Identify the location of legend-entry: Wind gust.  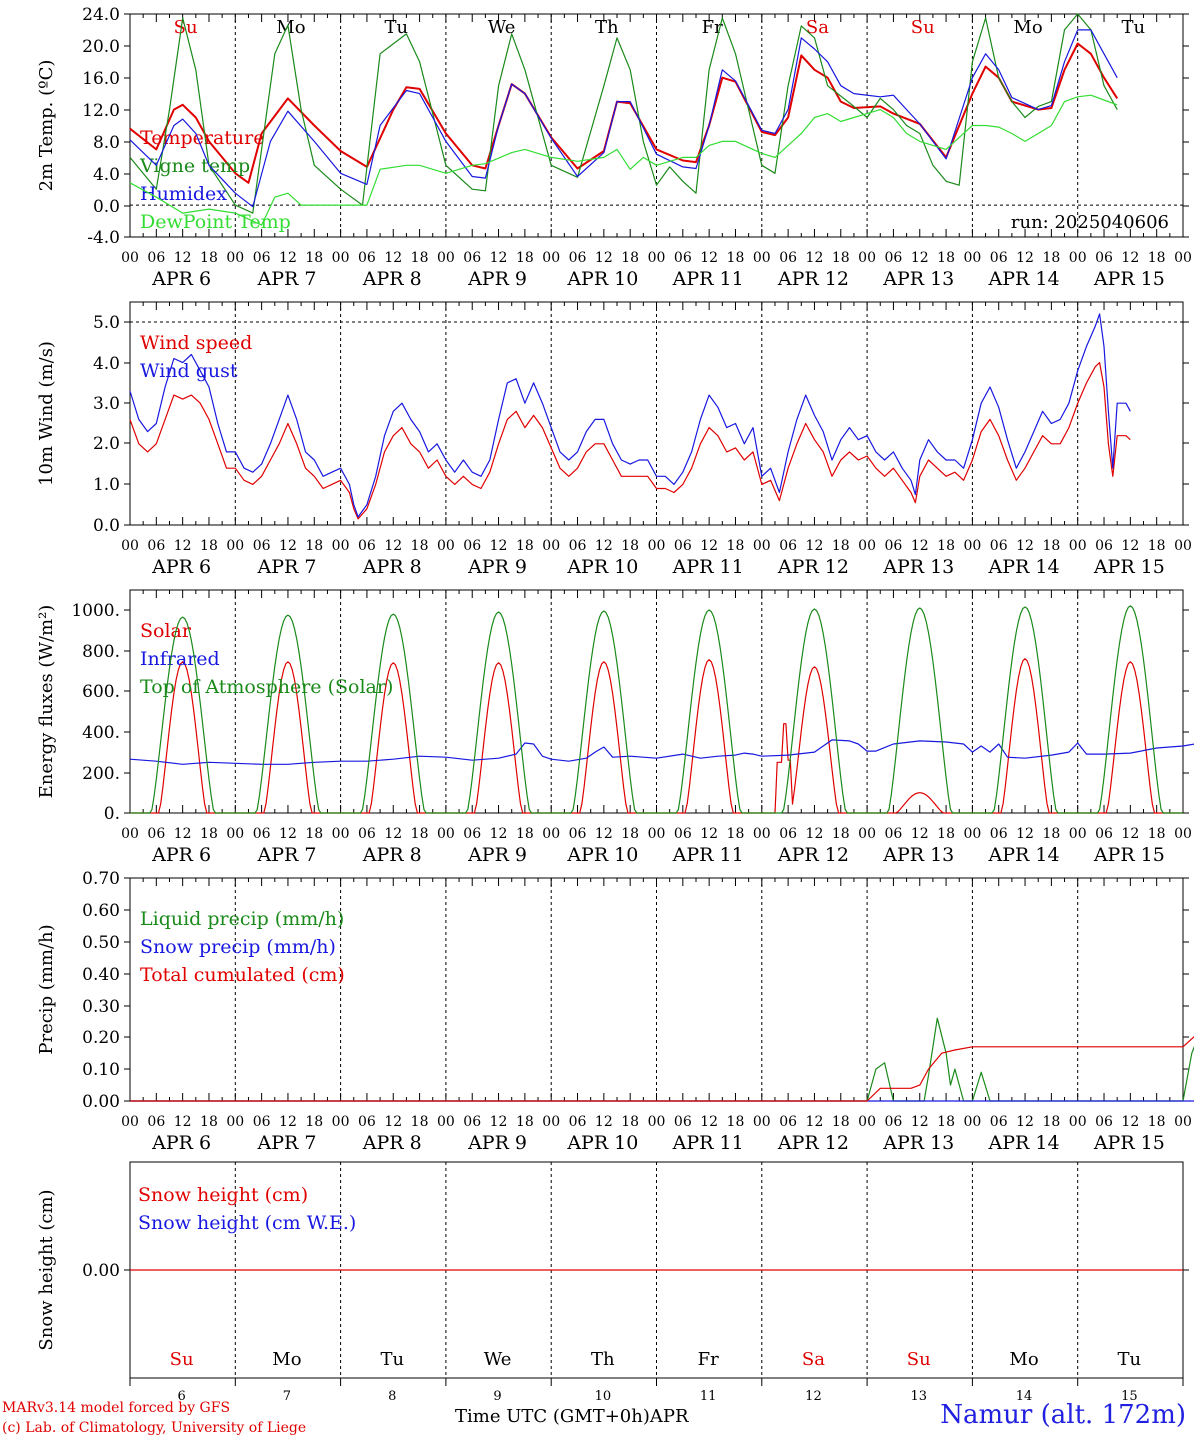
(189, 371).